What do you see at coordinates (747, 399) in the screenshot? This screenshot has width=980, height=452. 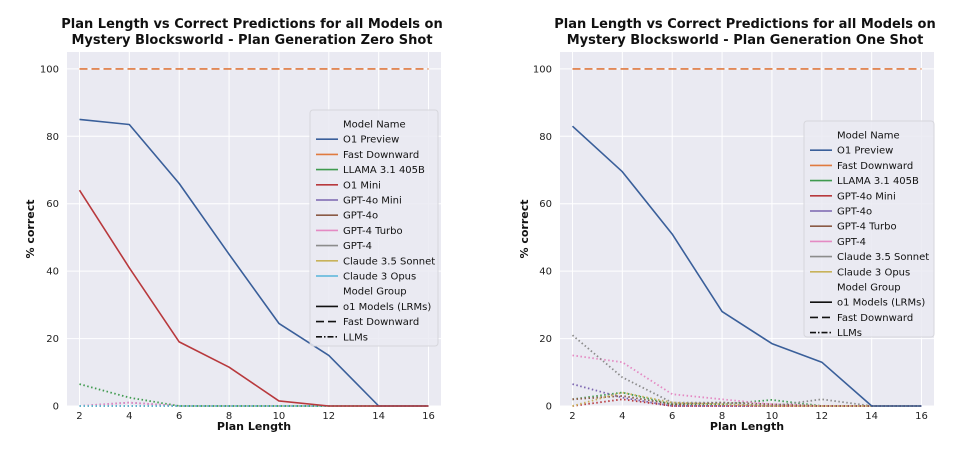 I see `series-line-claude-3-opus` at bounding box center [747, 399].